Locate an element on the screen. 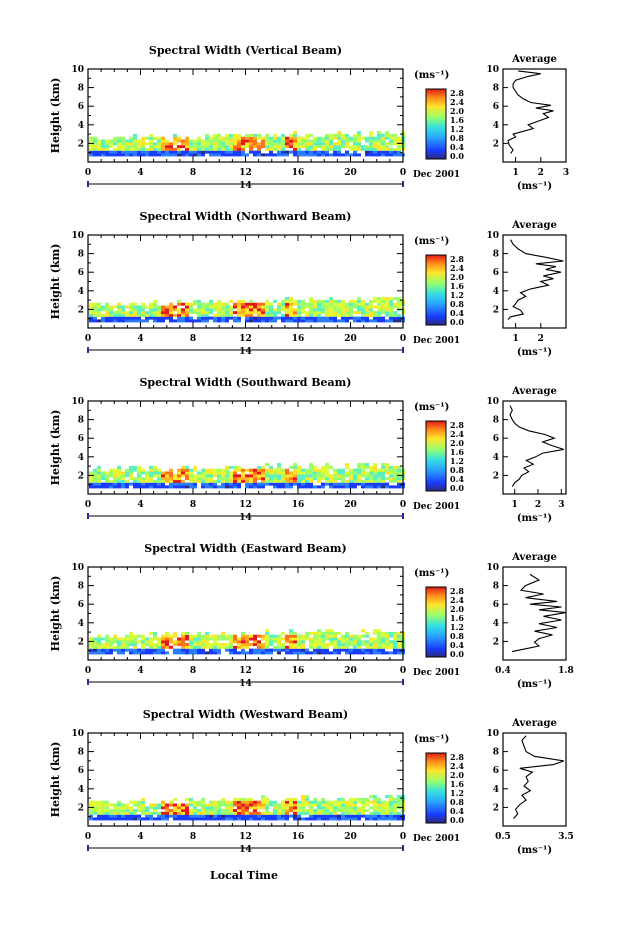  y-tick-label: 4 is located at coordinates (81, 790).